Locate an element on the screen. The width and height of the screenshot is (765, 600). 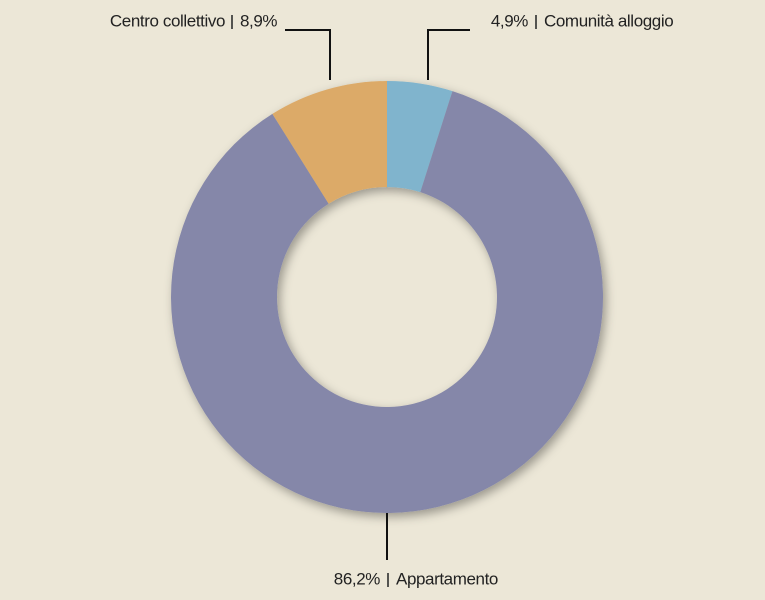
category-label: Appartamento is located at coordinates (447, 578).